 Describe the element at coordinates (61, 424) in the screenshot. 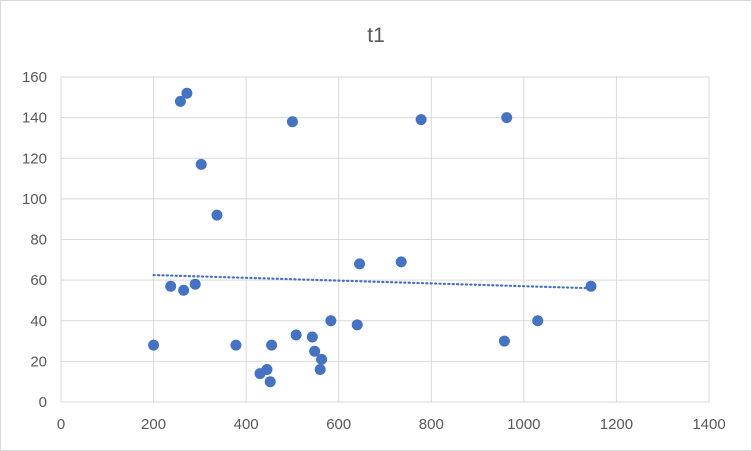

I see `x-tick-label: 0` at that location.